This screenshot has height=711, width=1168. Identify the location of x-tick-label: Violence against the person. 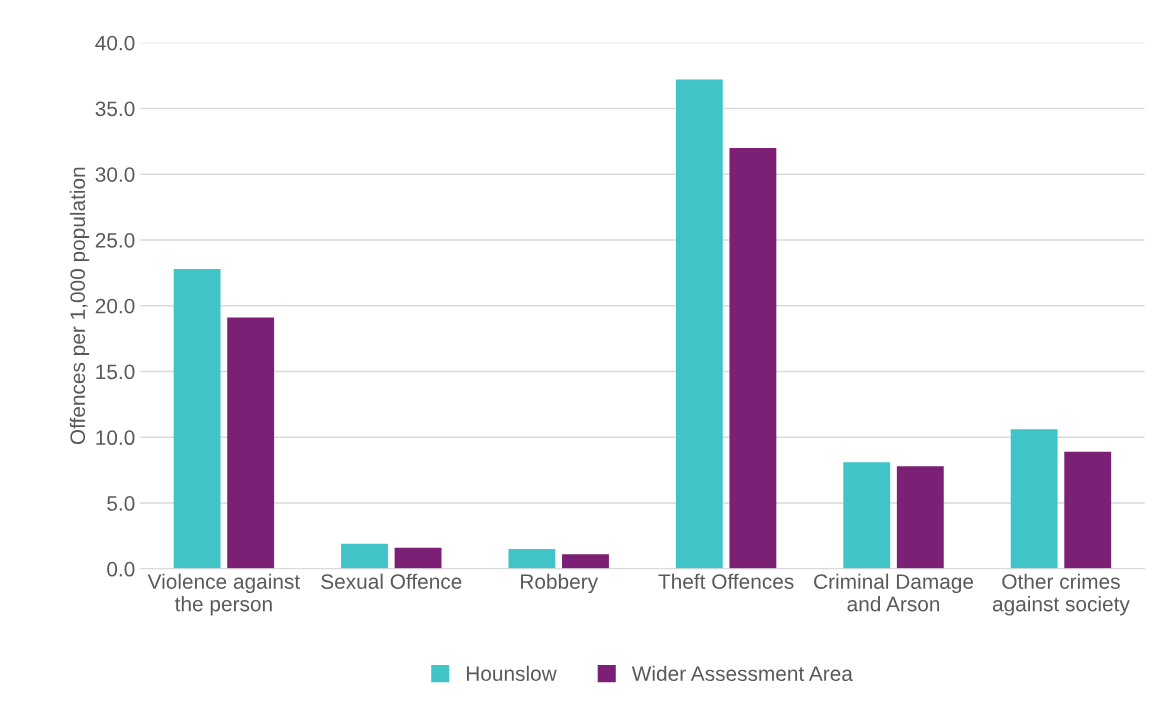
(223, 594).